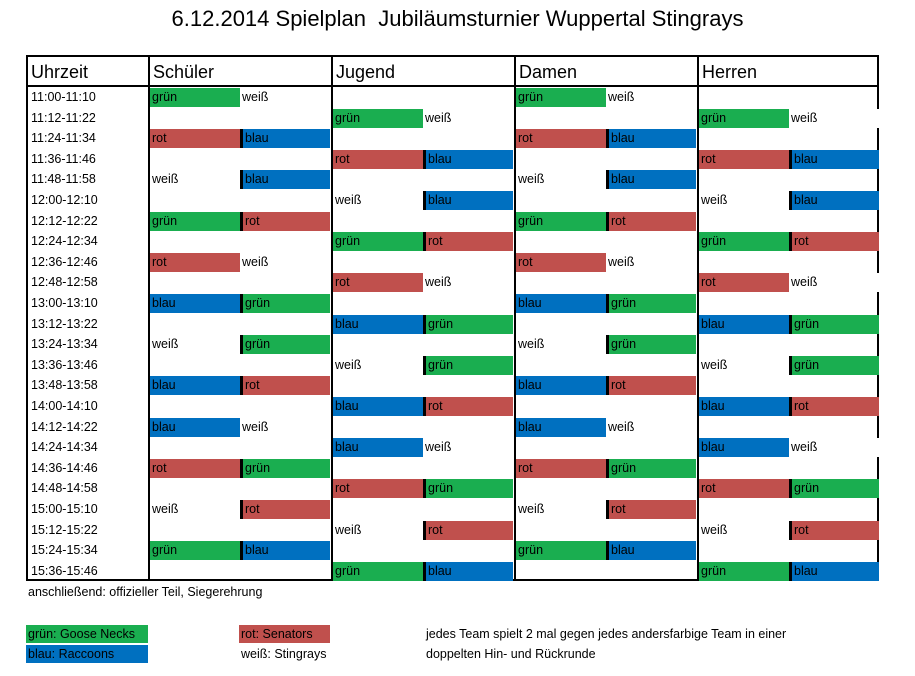 The image size is (915, 676). Describe the element at coordinates (64, 447) in the screenshot. I see `time-slot: 14:24-14:34` at that location.